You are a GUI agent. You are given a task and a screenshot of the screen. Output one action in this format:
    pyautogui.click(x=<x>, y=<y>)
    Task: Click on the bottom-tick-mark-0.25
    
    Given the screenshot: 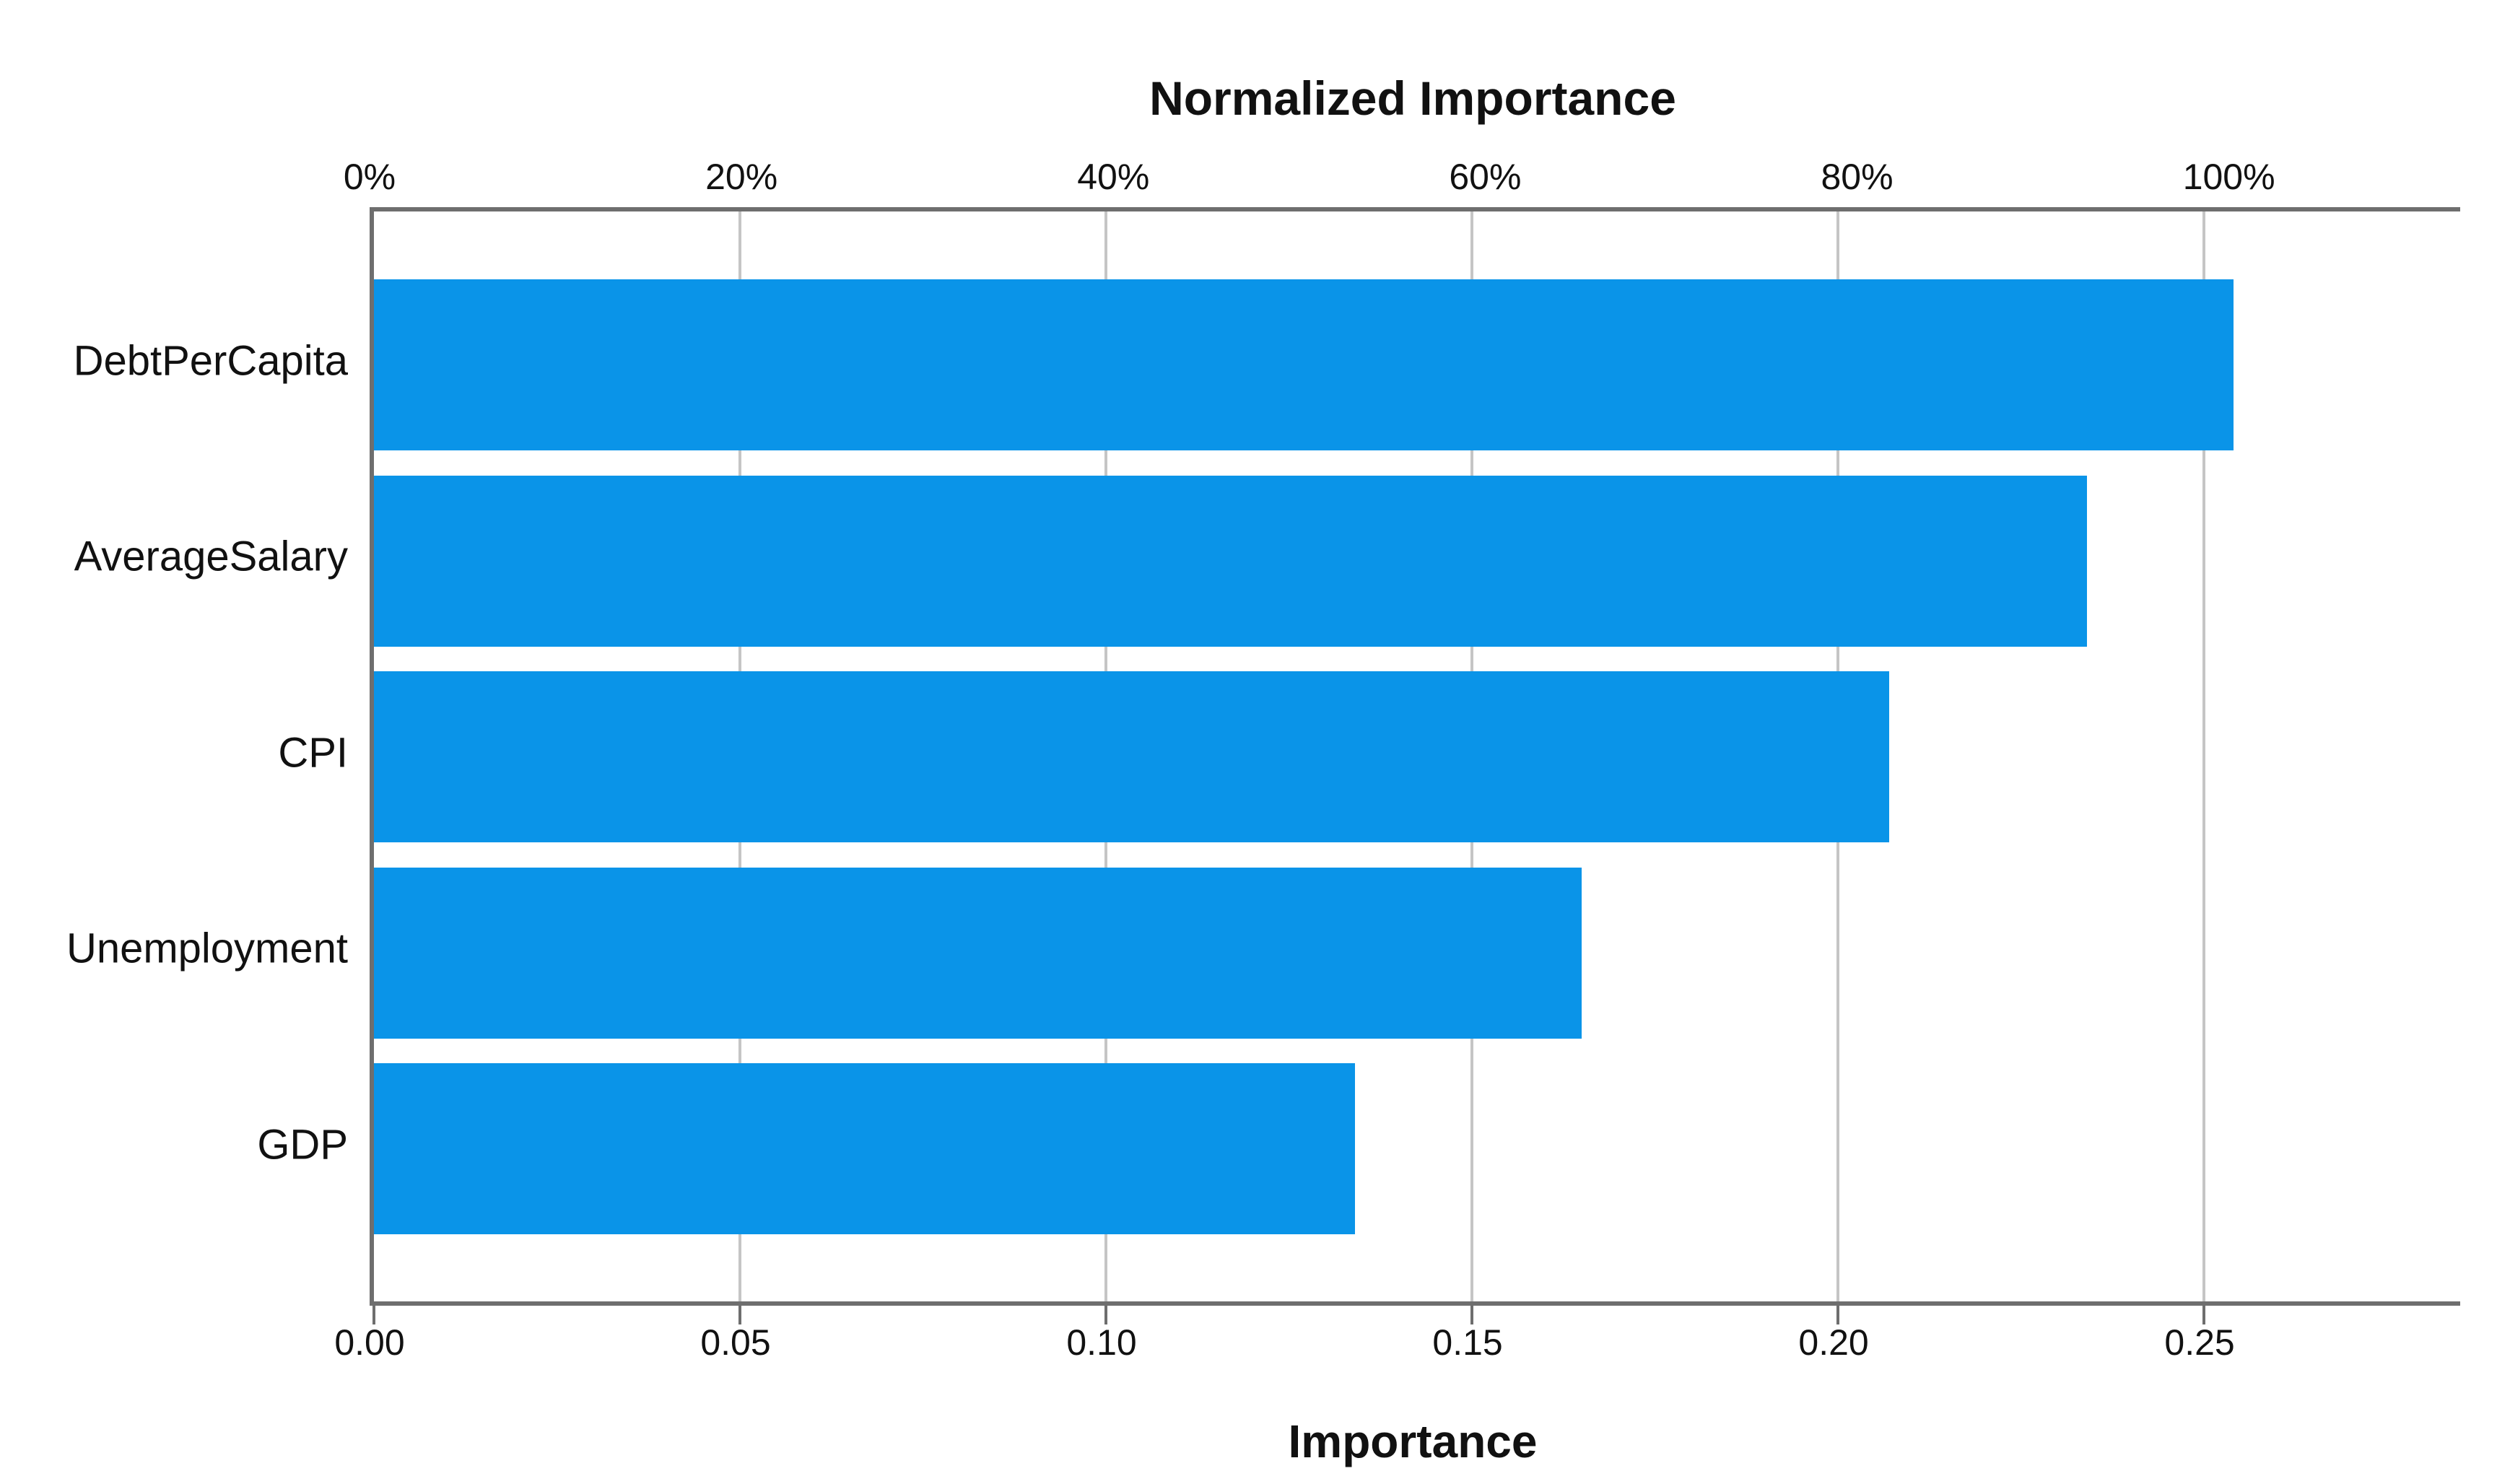 What is the action you would take?
    pyautogui.click(x=2204, y=1315)
    